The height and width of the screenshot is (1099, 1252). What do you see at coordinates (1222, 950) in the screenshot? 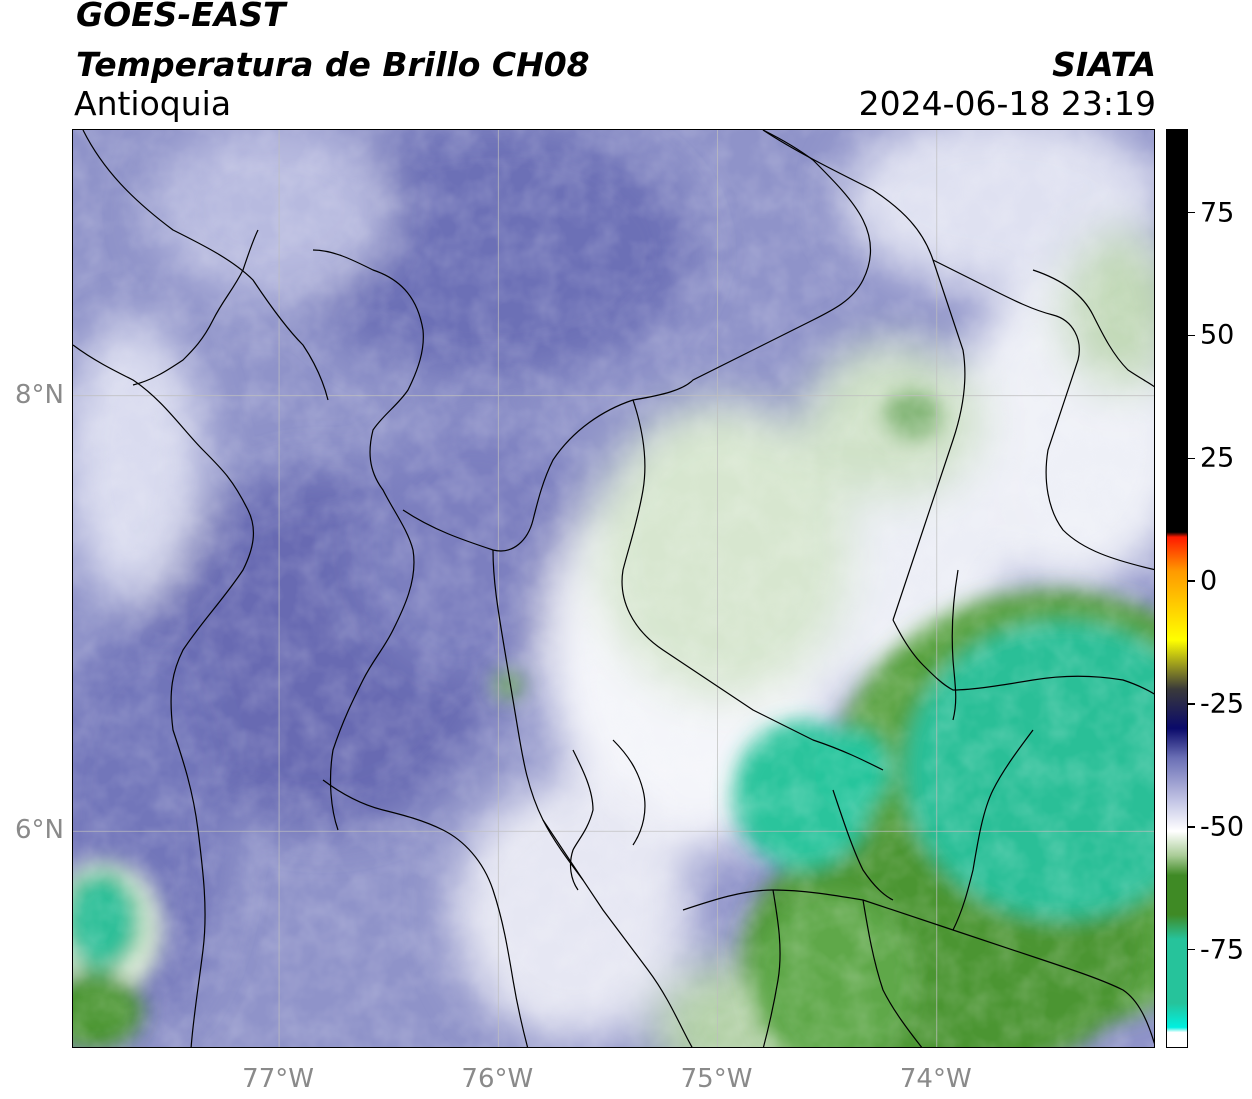
I see `colorbar-label-minus-75: -75` at bounding box center [1222, 950].